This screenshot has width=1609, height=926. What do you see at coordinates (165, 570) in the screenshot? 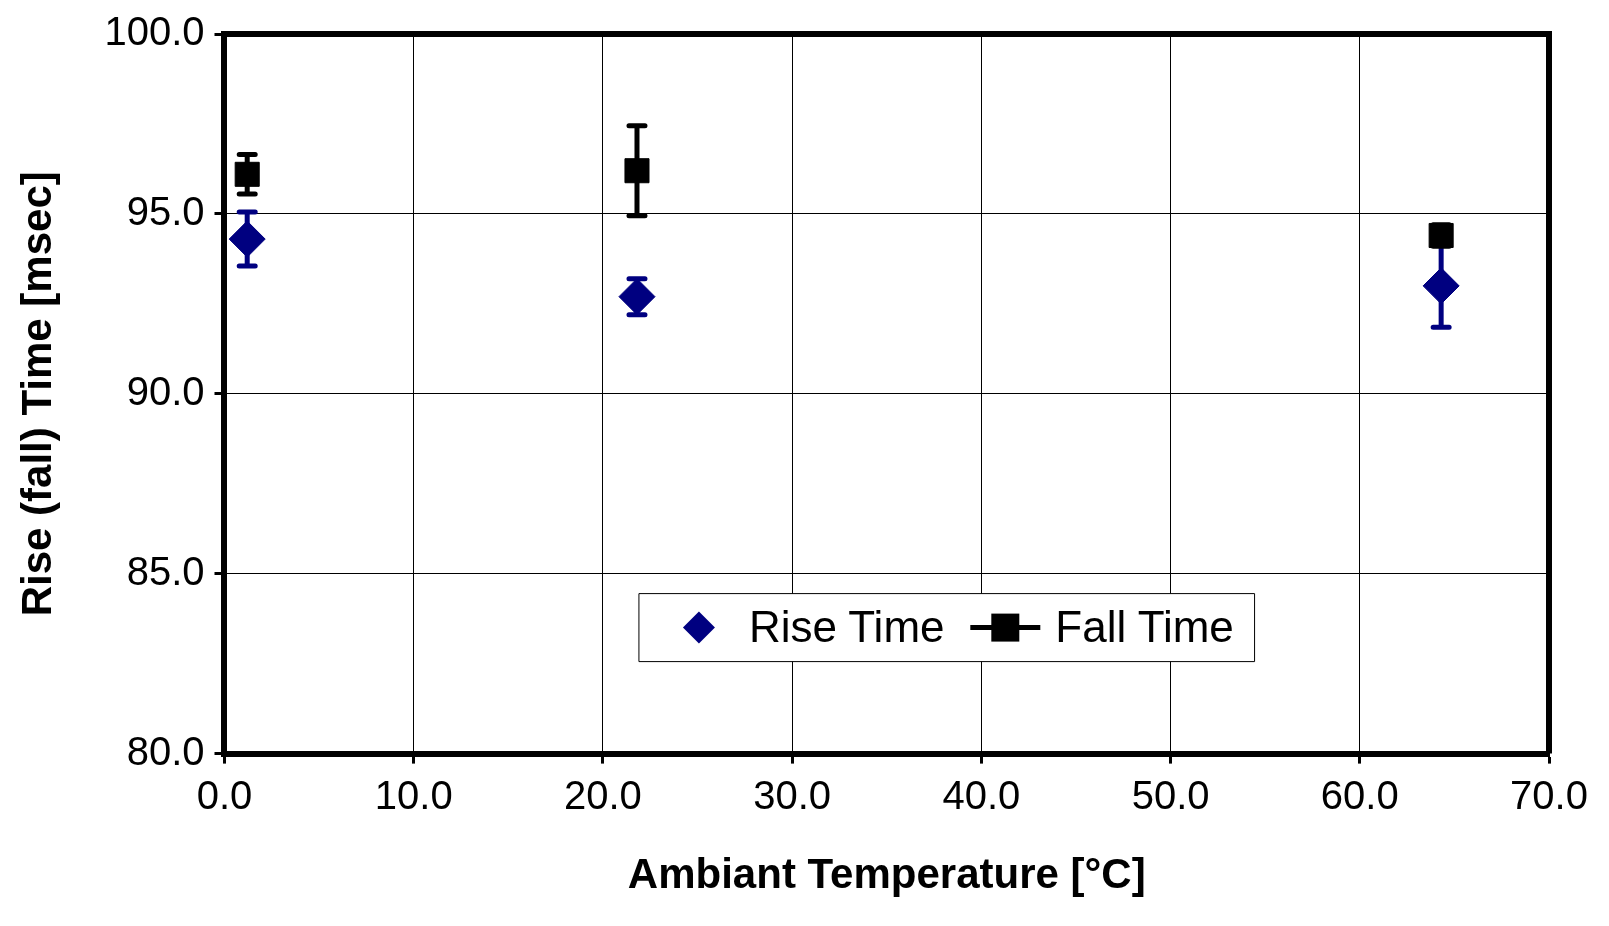
I see `y-tick-label: 85.0` at bounding box center [165, 570].